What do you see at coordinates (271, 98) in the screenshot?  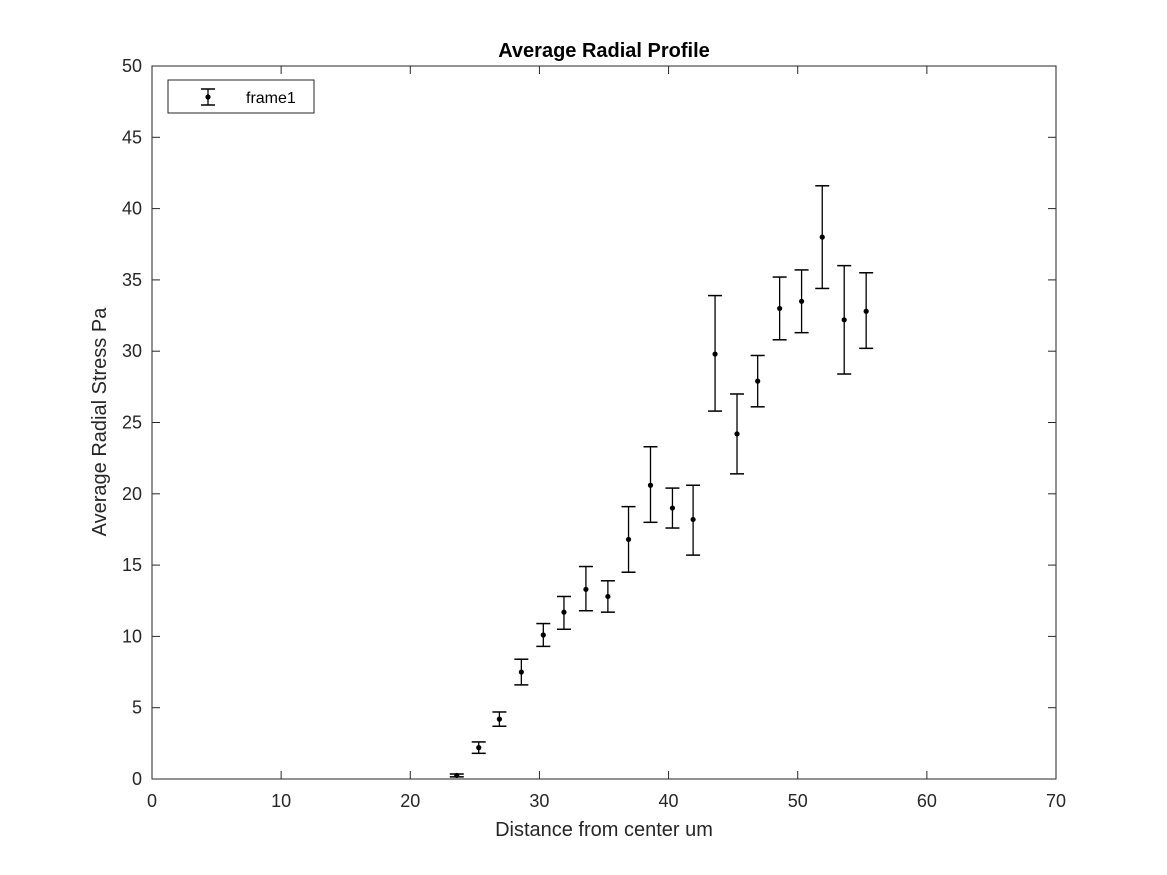 I see `legend-label: frame1` at bounding box center [271, 98].